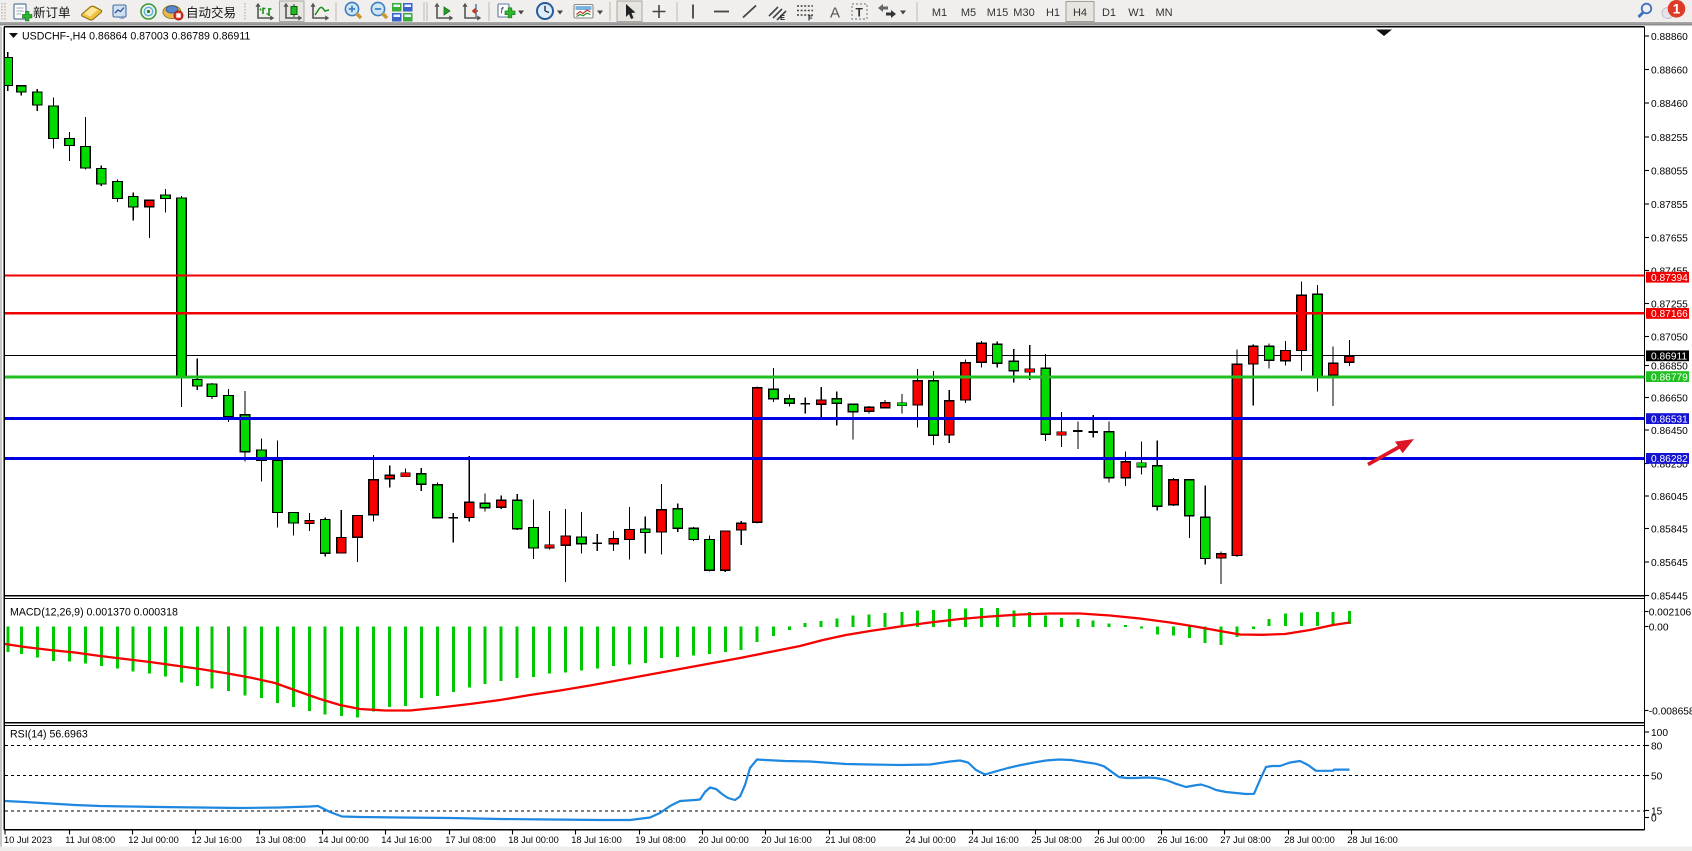 This screenshot has height=851, width=1692. I want to click on svg-text: f, so click(503, 11).